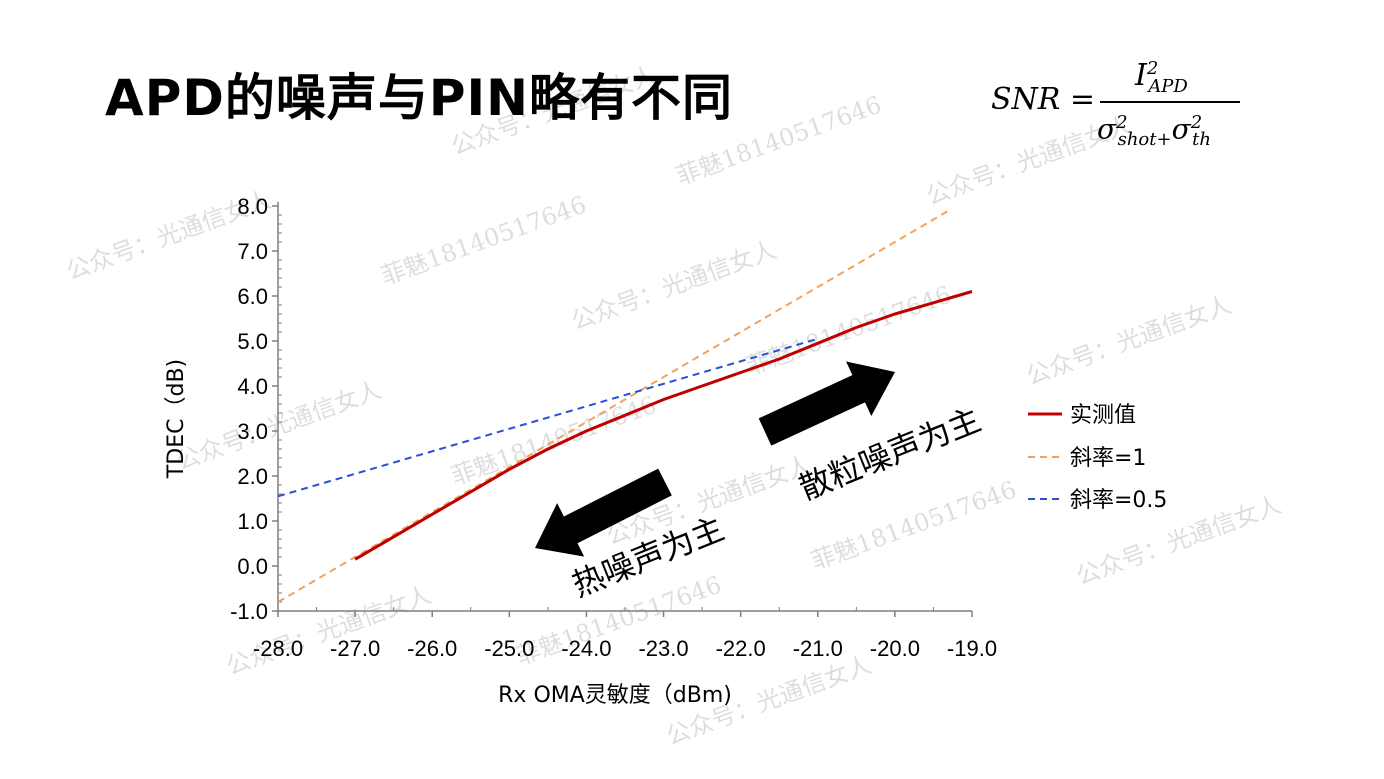  What do you see at coordinates (663, 648) in the screenshot?
I see `x-tick-label: -23.0` at bounding box center [663, 648].